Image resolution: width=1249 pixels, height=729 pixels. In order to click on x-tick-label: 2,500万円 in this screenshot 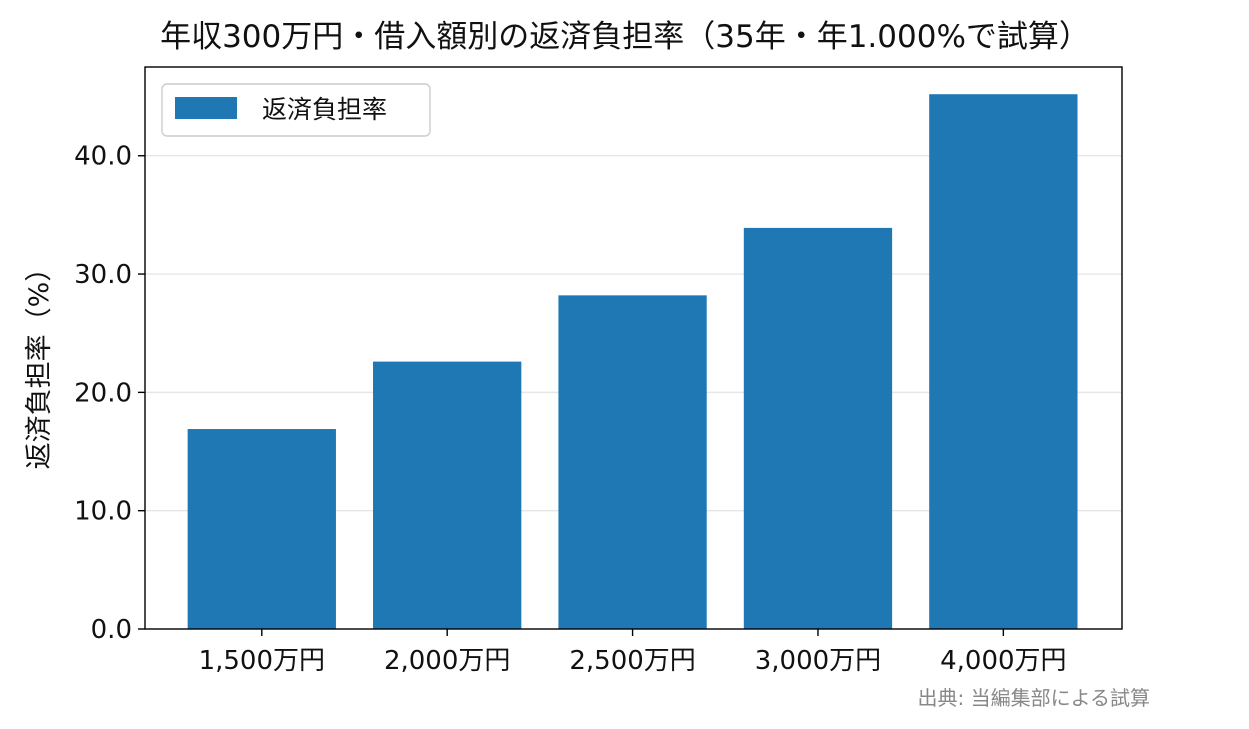, I will do `click(632, 661)`.